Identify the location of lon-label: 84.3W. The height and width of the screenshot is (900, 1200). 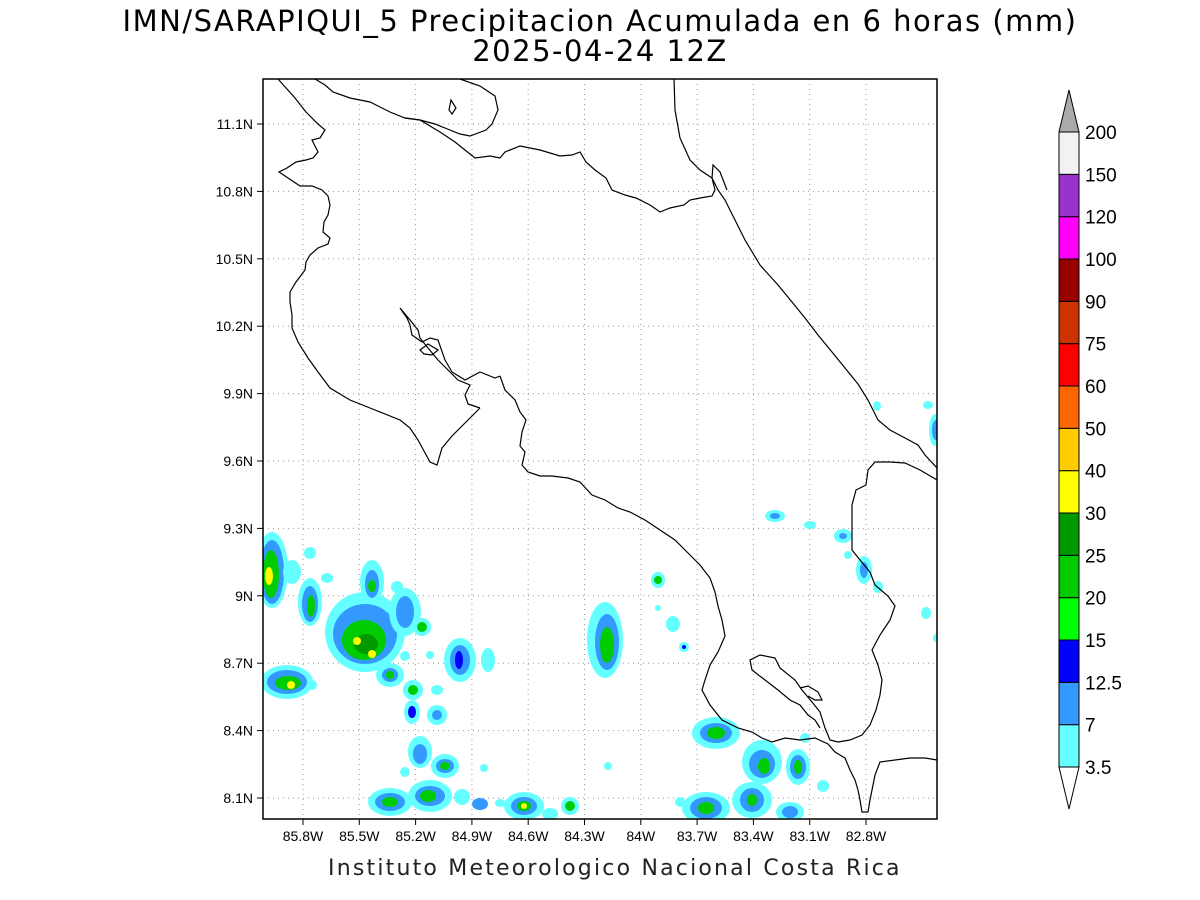
(584, 836).